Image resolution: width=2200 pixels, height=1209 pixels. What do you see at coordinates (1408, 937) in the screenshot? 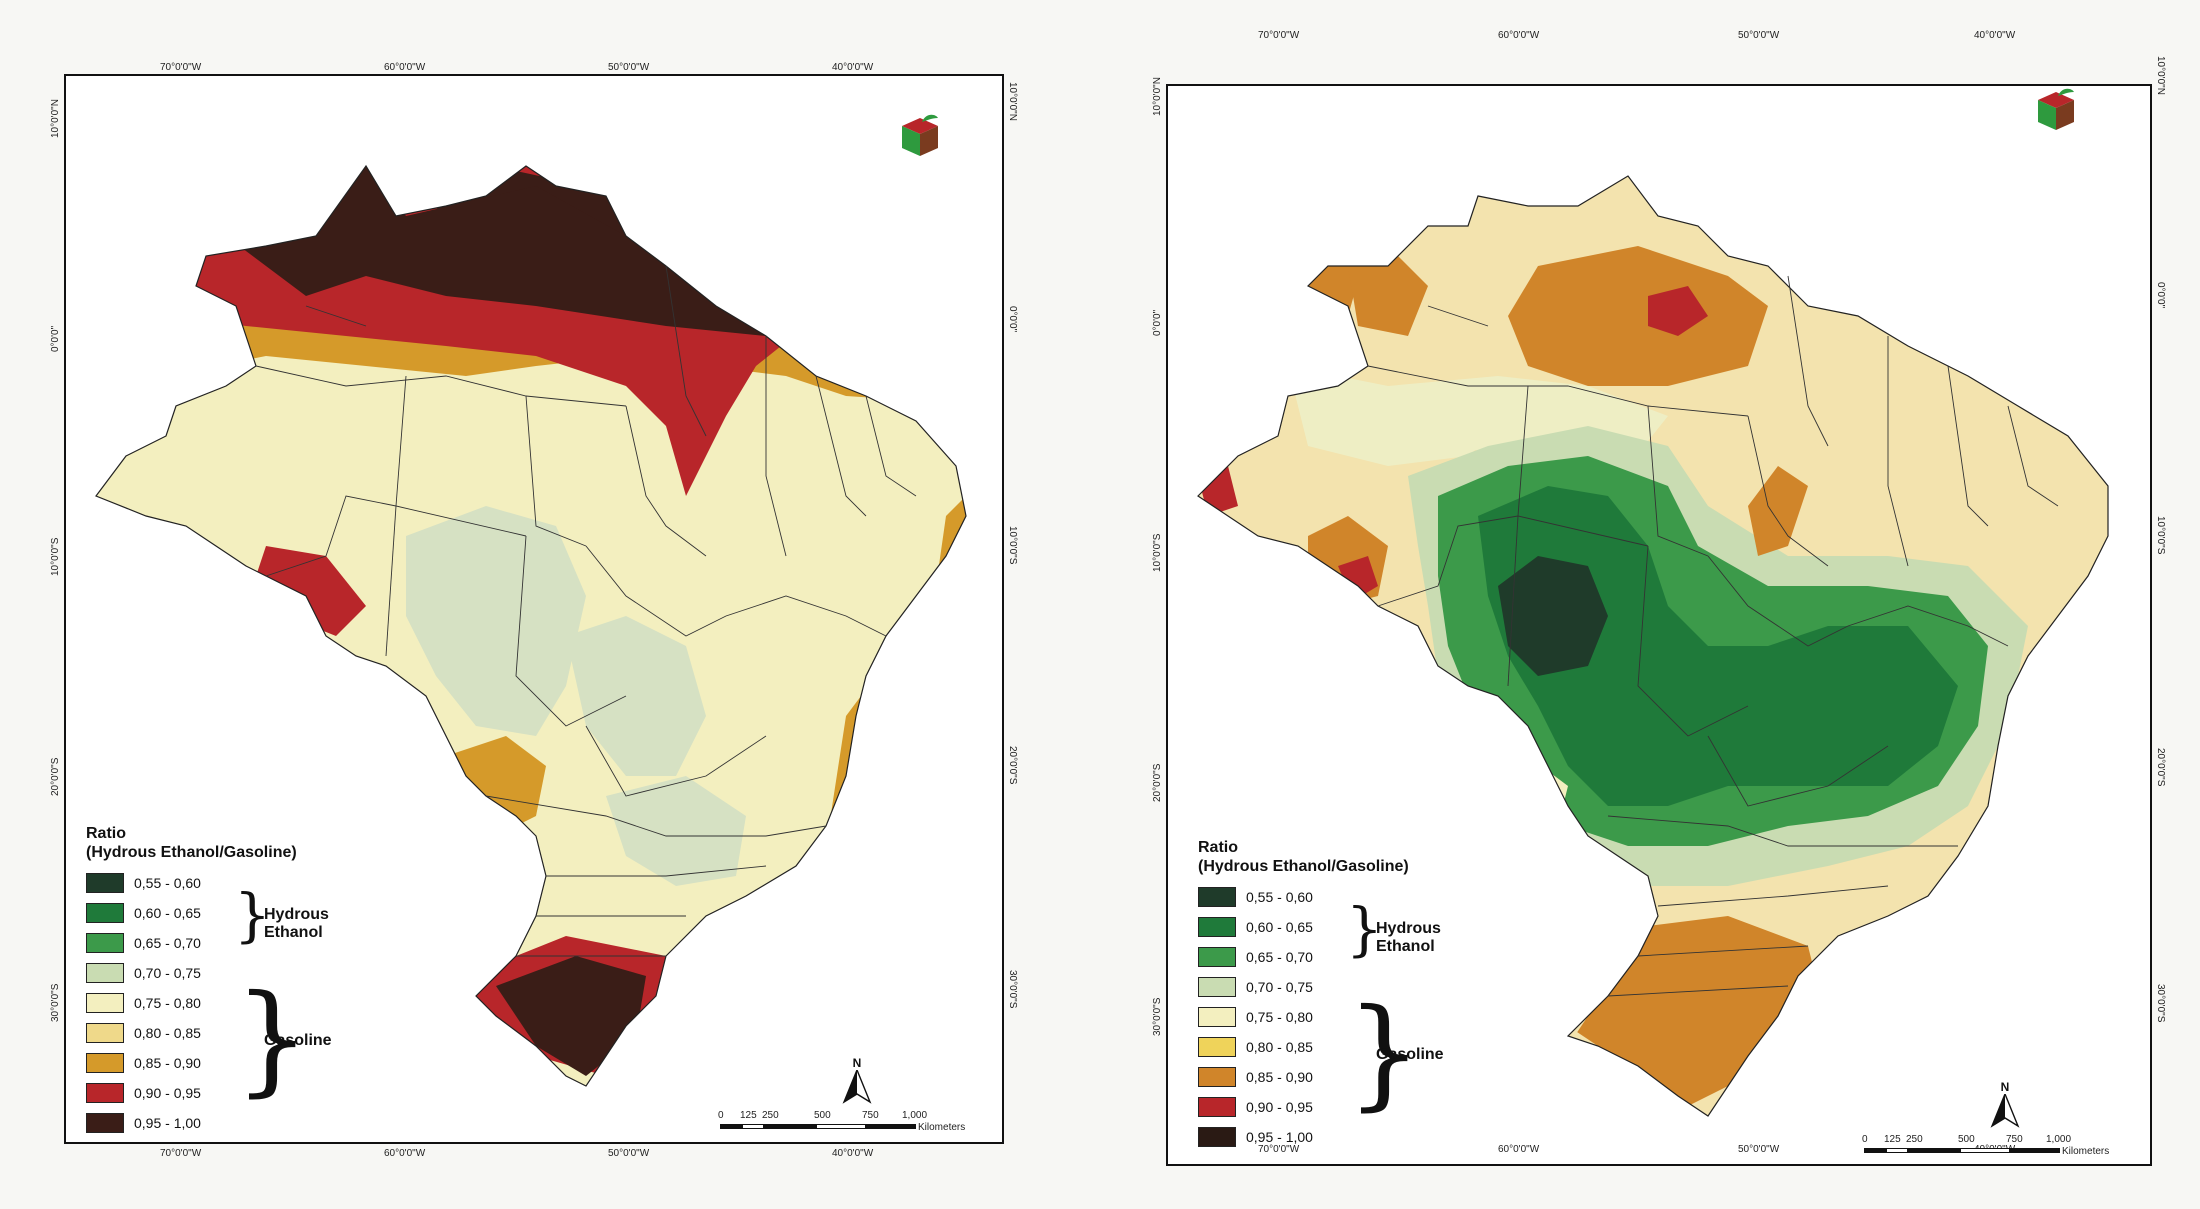
I see `ethanol-group-label: Hydrous Ethanol` at bounding box center [1408, 937].